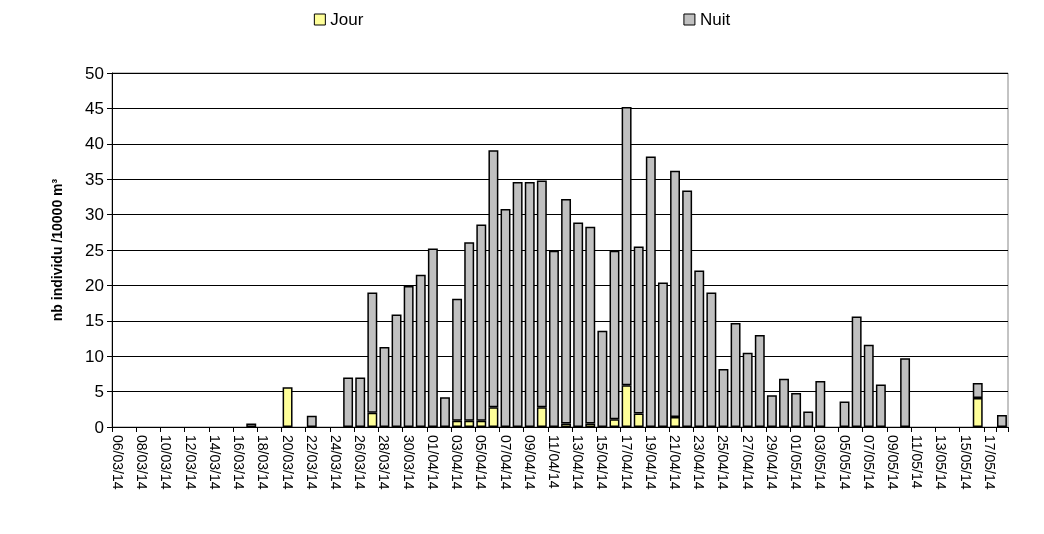 The width and height of the screenshot is (1044, 534). What do you see at coordinates (94, 179) in the screenshot?
I see `y-tick-label: 35` at bounding box center [94, 179].